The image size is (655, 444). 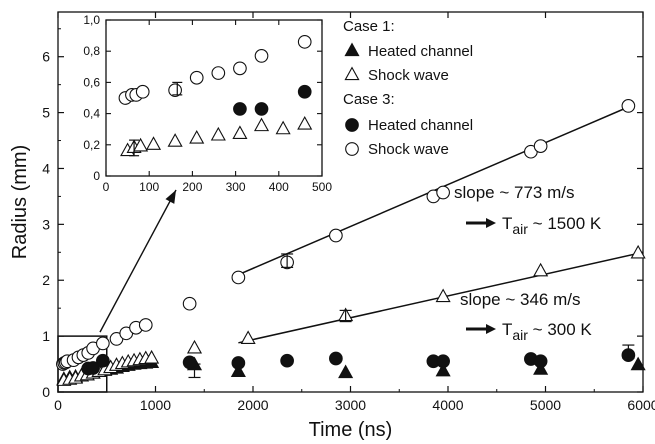 What do you see at coordinates (96, 176) in the screenshot?
I see `inset-y-tick-label: 0` at bounding box center [96, 176].